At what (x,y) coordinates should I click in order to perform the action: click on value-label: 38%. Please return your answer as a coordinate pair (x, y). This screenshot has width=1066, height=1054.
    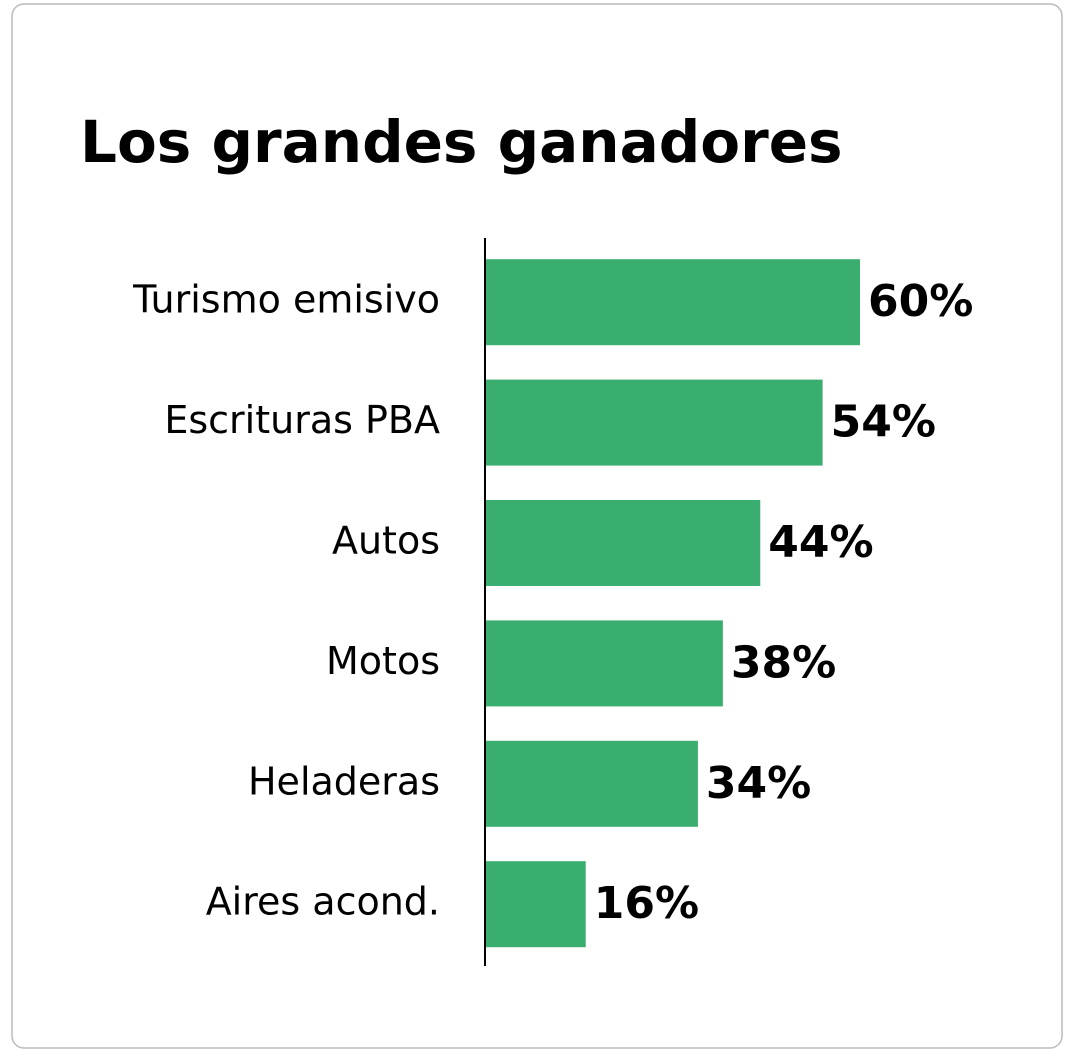
    Looking at the image, I should click on (783, 662).